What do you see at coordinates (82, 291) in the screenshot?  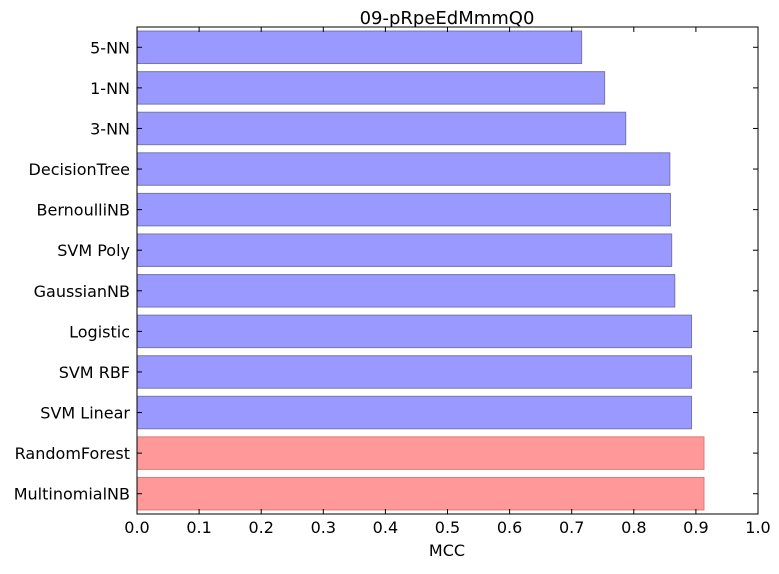 I see `y-tick-label: GaussianNB` at bounding box center [82, 291].